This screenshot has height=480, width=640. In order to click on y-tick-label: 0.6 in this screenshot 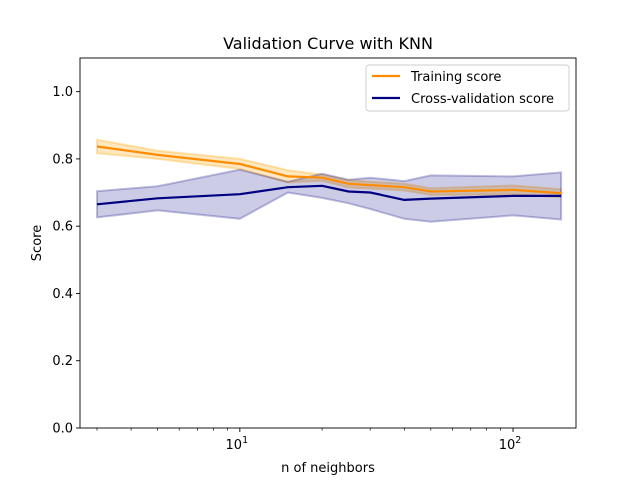, I will do `click(62, 227)`.